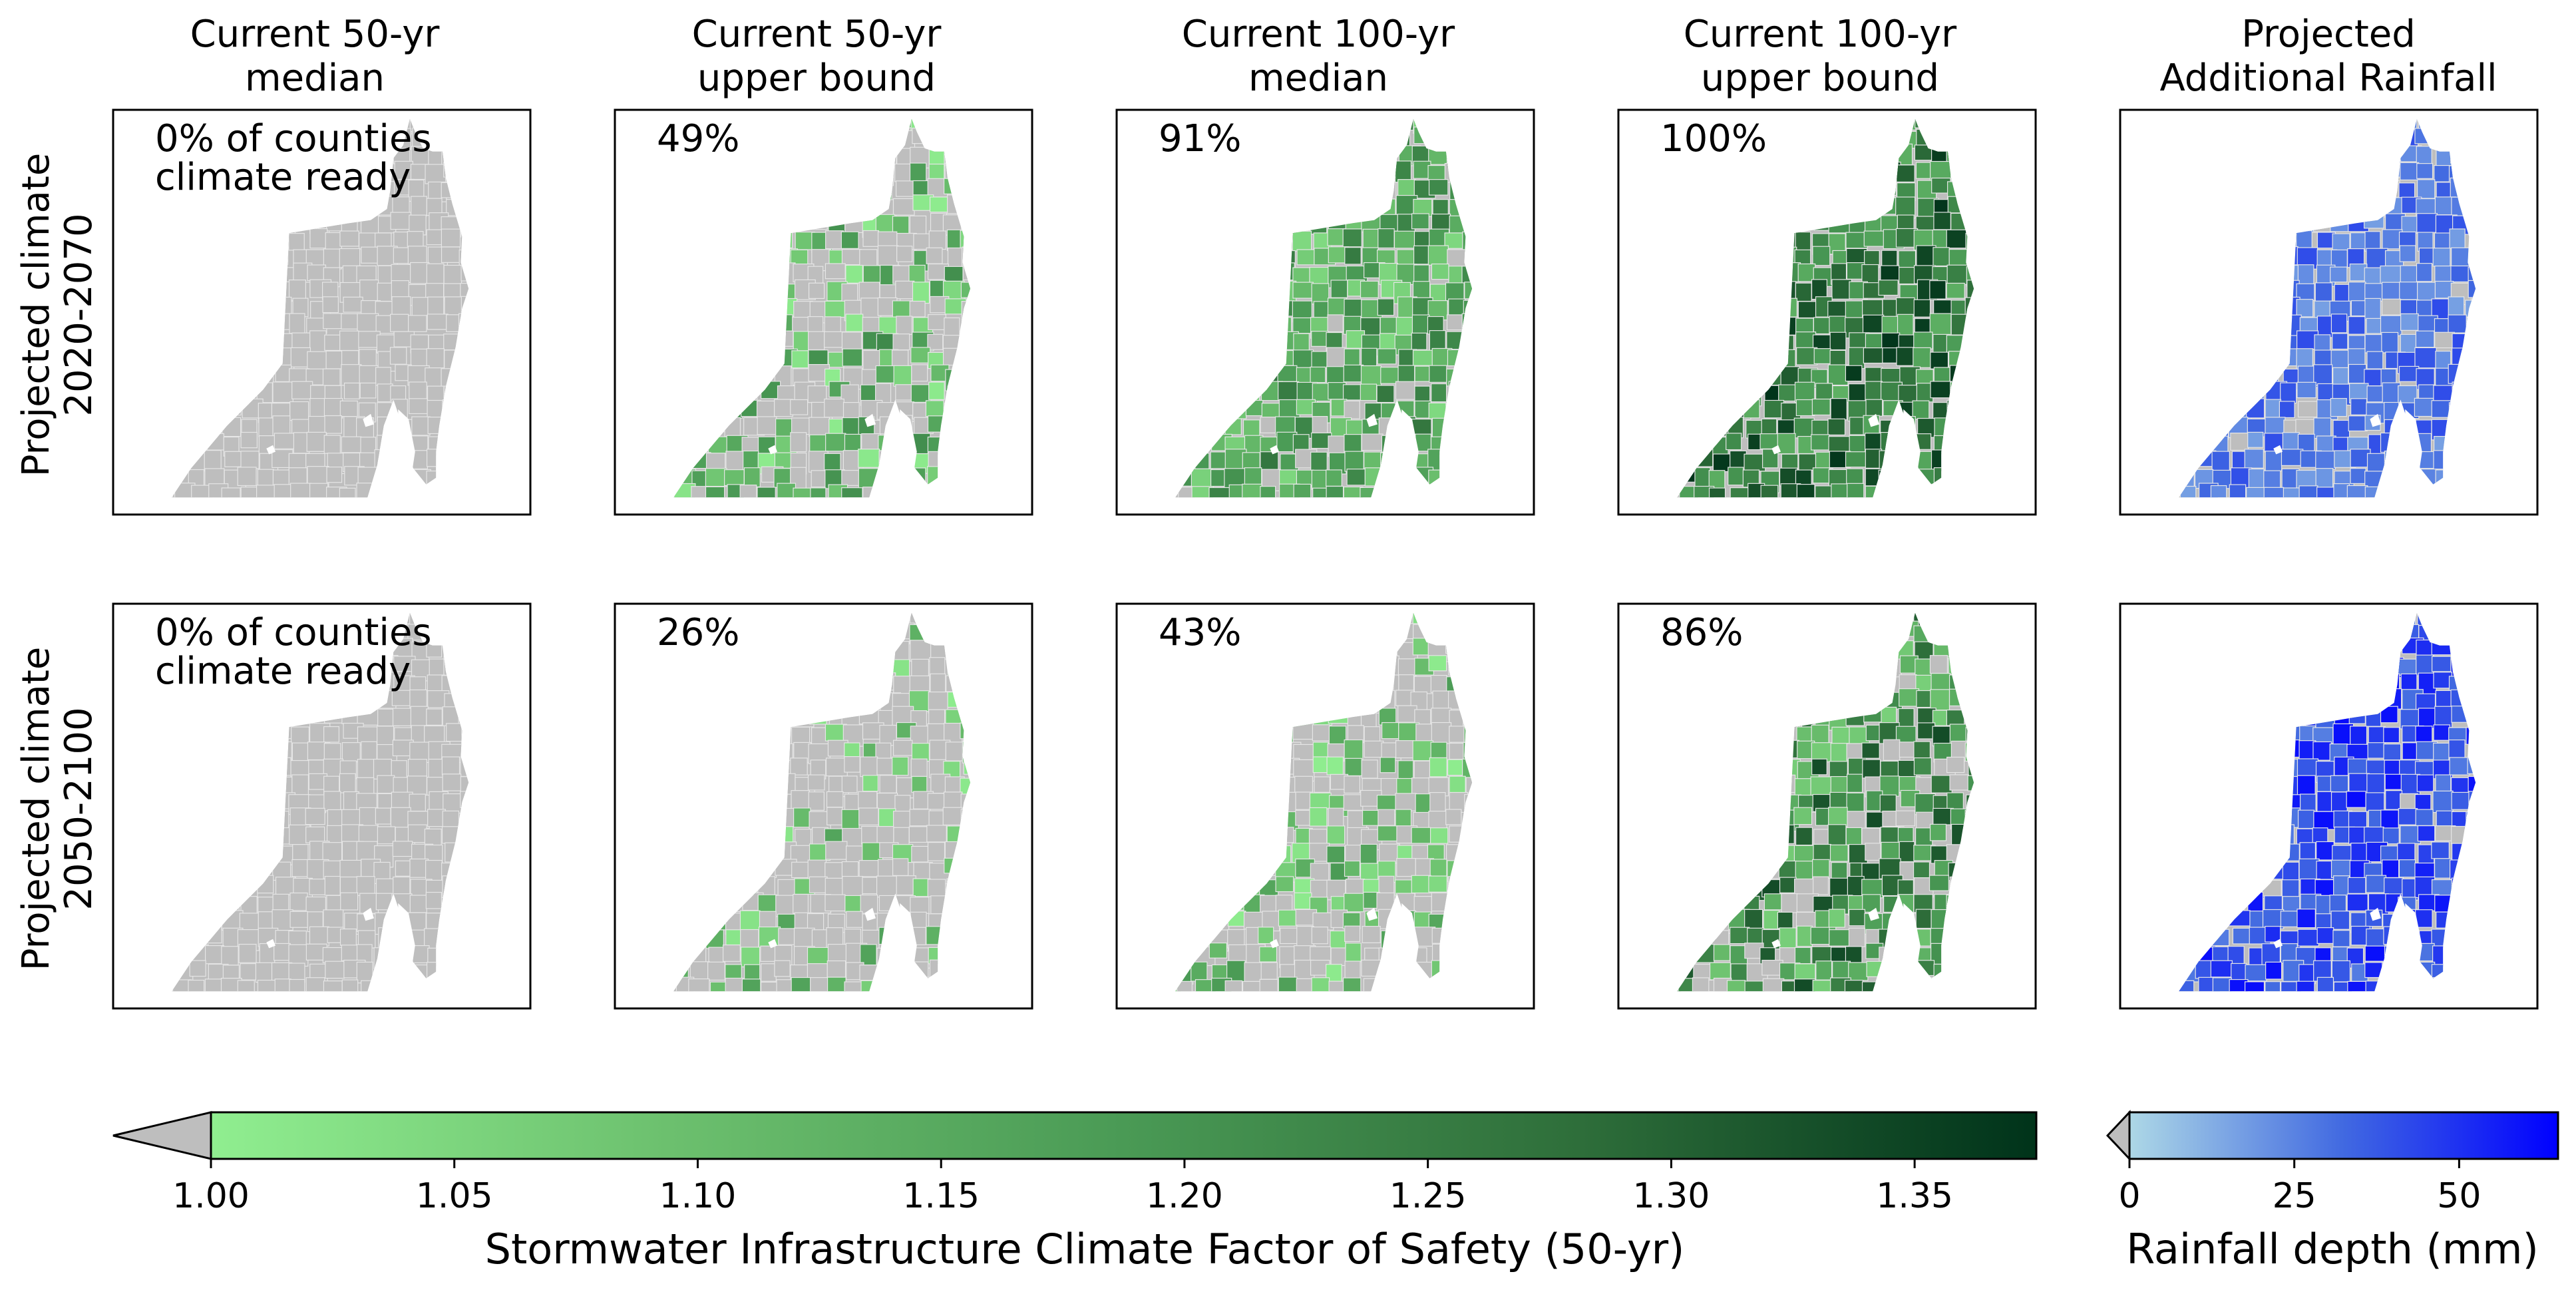 Image resolution: width=2576 pixels, height=1292 pixels. I want to click on colorbar-green-tick-label: 1.10, so click(698, 1196).